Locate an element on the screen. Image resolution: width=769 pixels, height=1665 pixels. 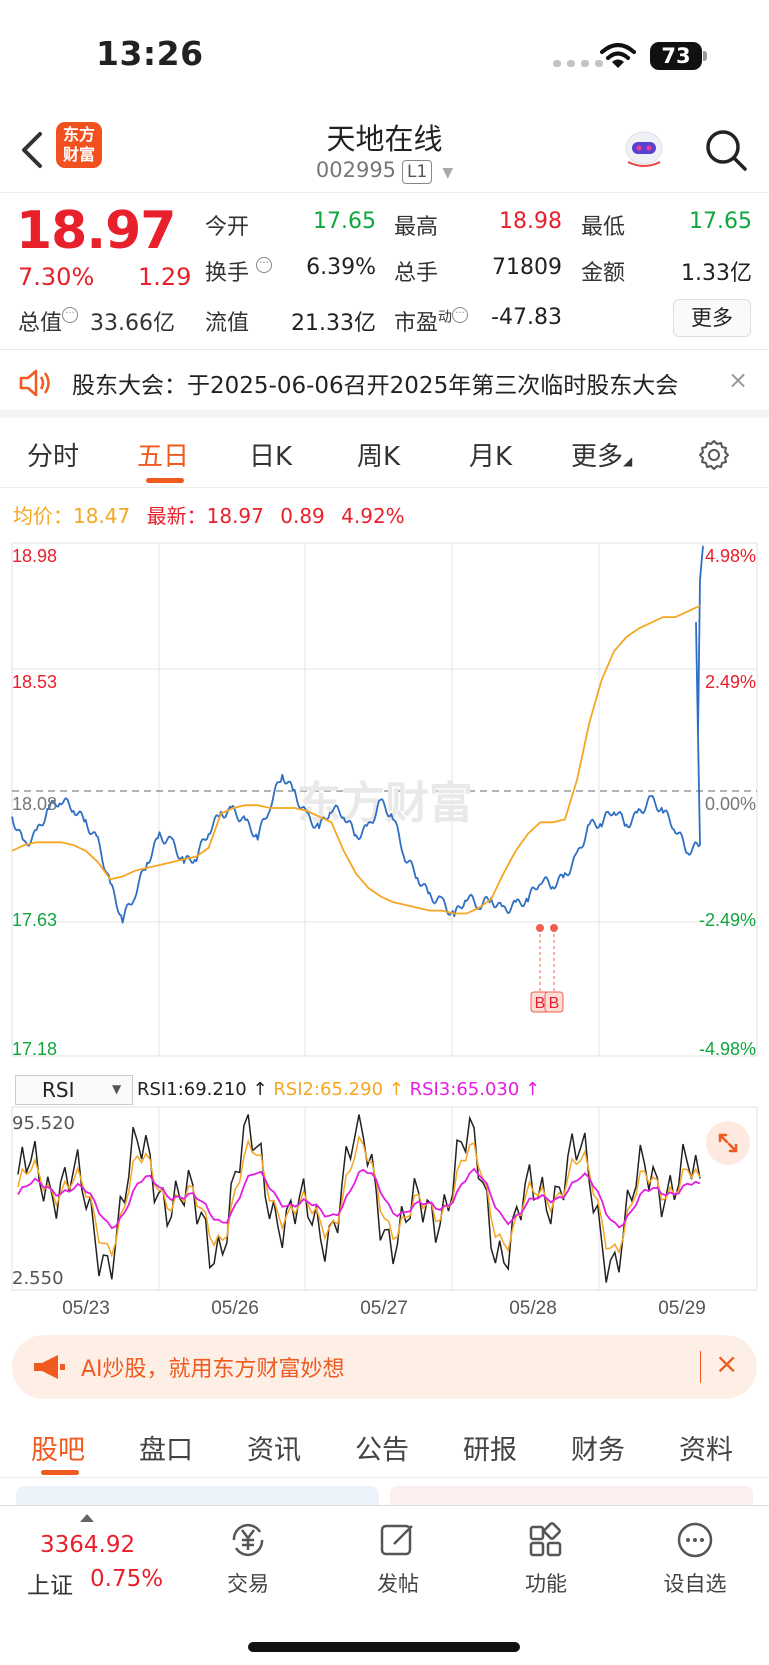
app-logo: 东方 财富 is located at coordinates (79, 145).